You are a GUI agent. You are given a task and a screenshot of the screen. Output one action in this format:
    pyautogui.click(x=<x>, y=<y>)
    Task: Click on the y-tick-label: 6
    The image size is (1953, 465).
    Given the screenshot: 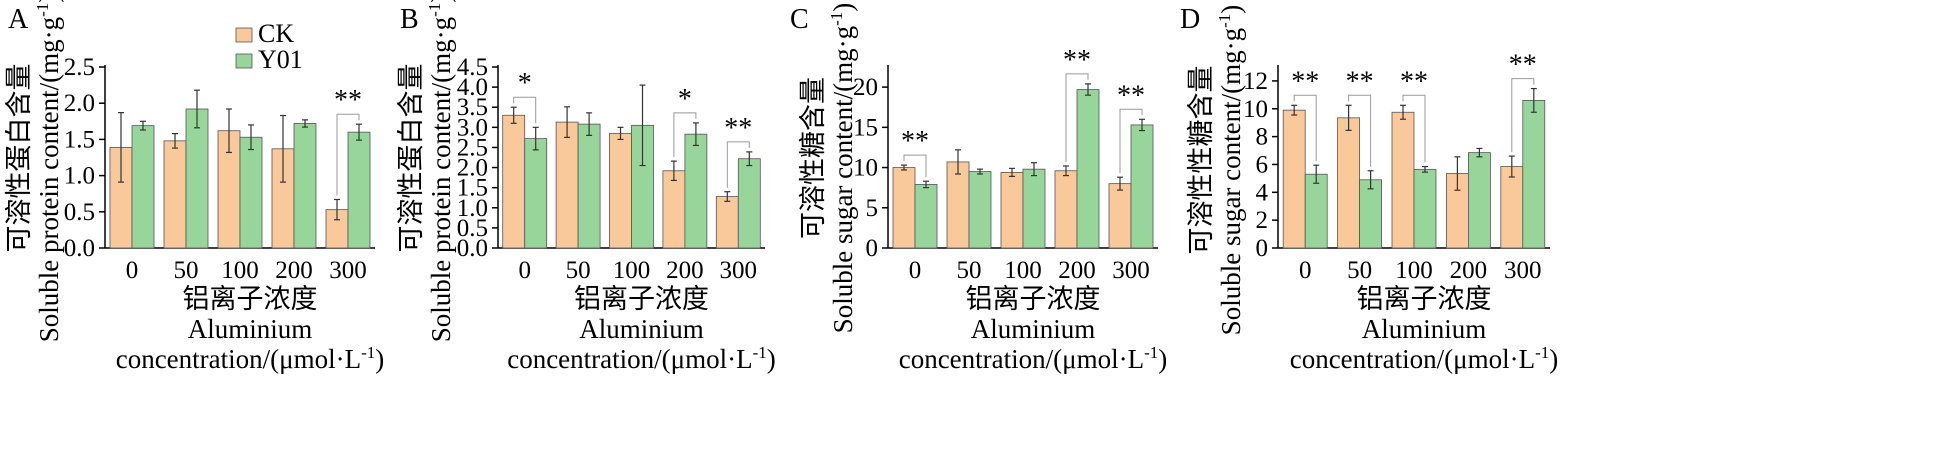 What is the action you would take?
    pyautogui.click(x=1262, y=164)
    